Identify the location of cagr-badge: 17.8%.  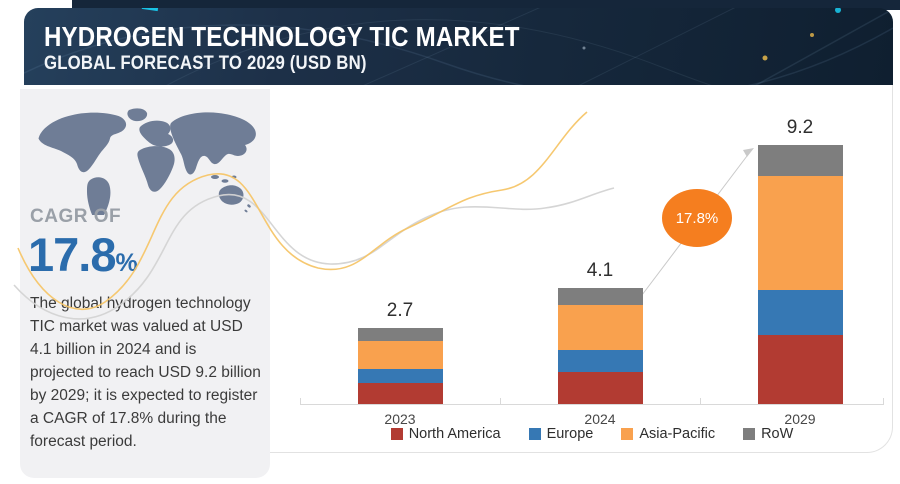
(697, 218).